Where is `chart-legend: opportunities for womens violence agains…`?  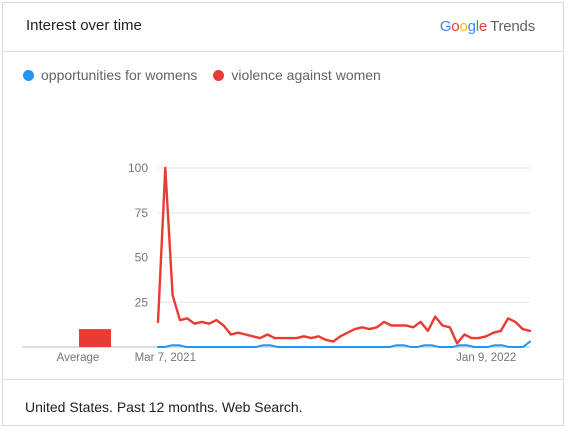 chart-legend: opportunities for womens violence agains… is located at coordinates (210, 75).